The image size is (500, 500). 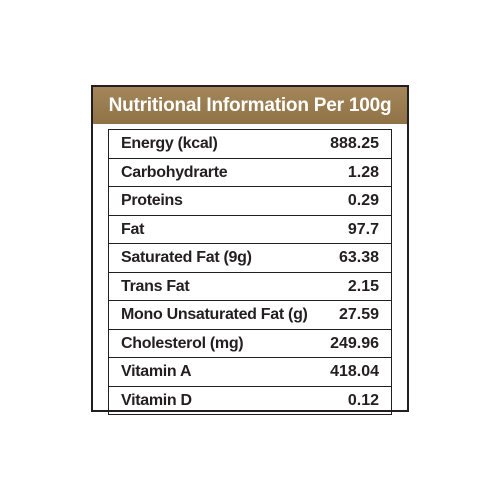 What do you see at coordinates (169, 143) in the screenshot?
I see `nutrient-name: Energy (kcal)` at bounding box center [169, 143].